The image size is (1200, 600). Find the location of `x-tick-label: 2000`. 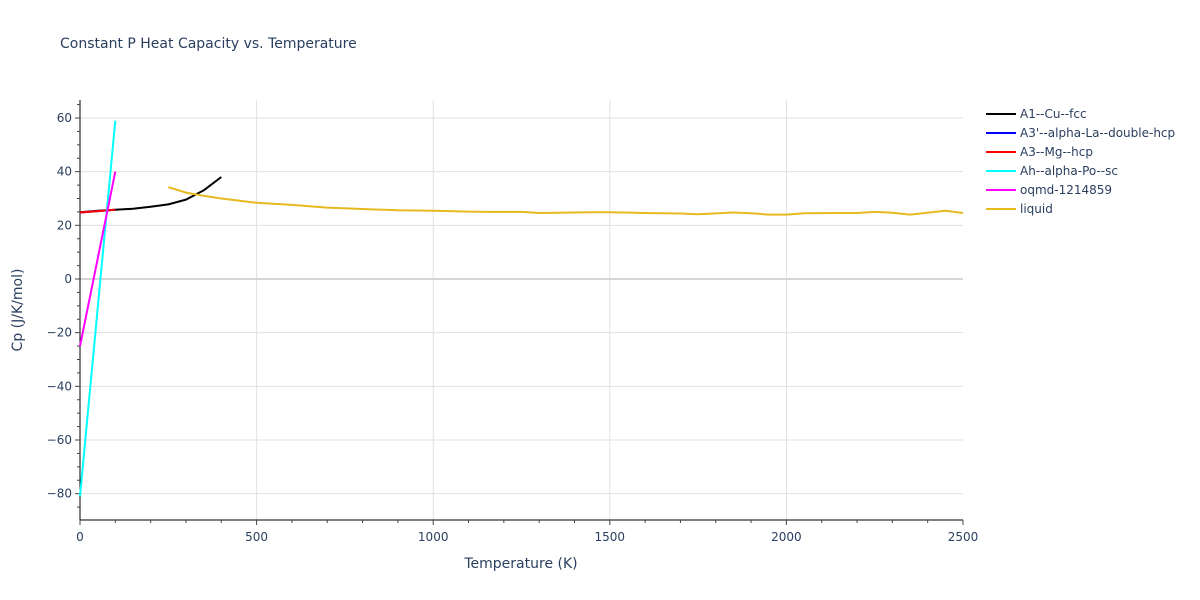

x-tick-label: 2000 is located at coordinates (786, 537).